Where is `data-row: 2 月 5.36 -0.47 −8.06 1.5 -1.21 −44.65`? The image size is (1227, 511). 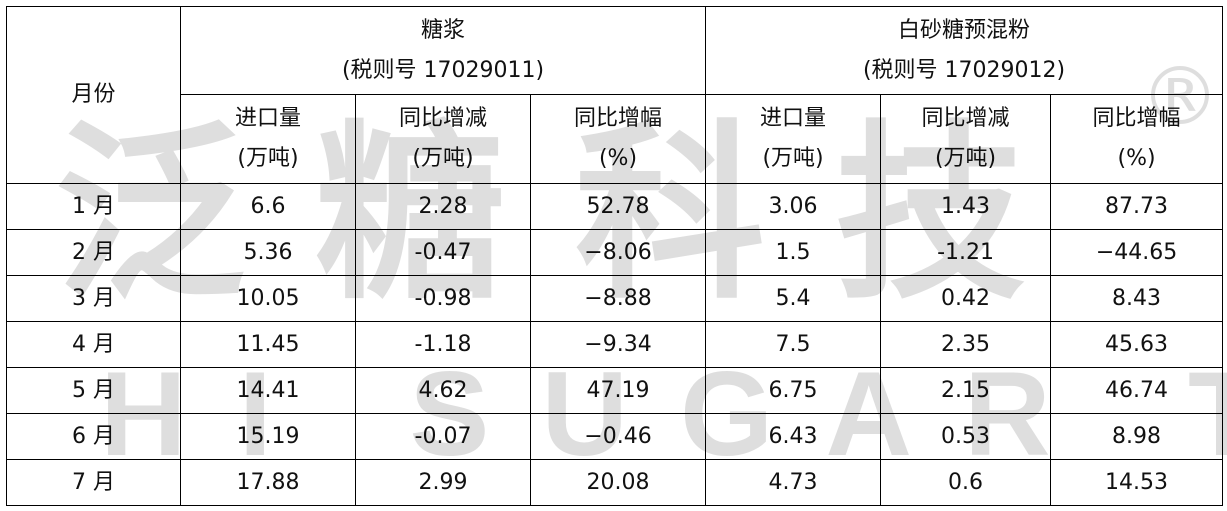
data-row: 2 月 5.36 -0.47 −8.06 1.5 -1.21 −44.65 is located at coordinates (615, 252).